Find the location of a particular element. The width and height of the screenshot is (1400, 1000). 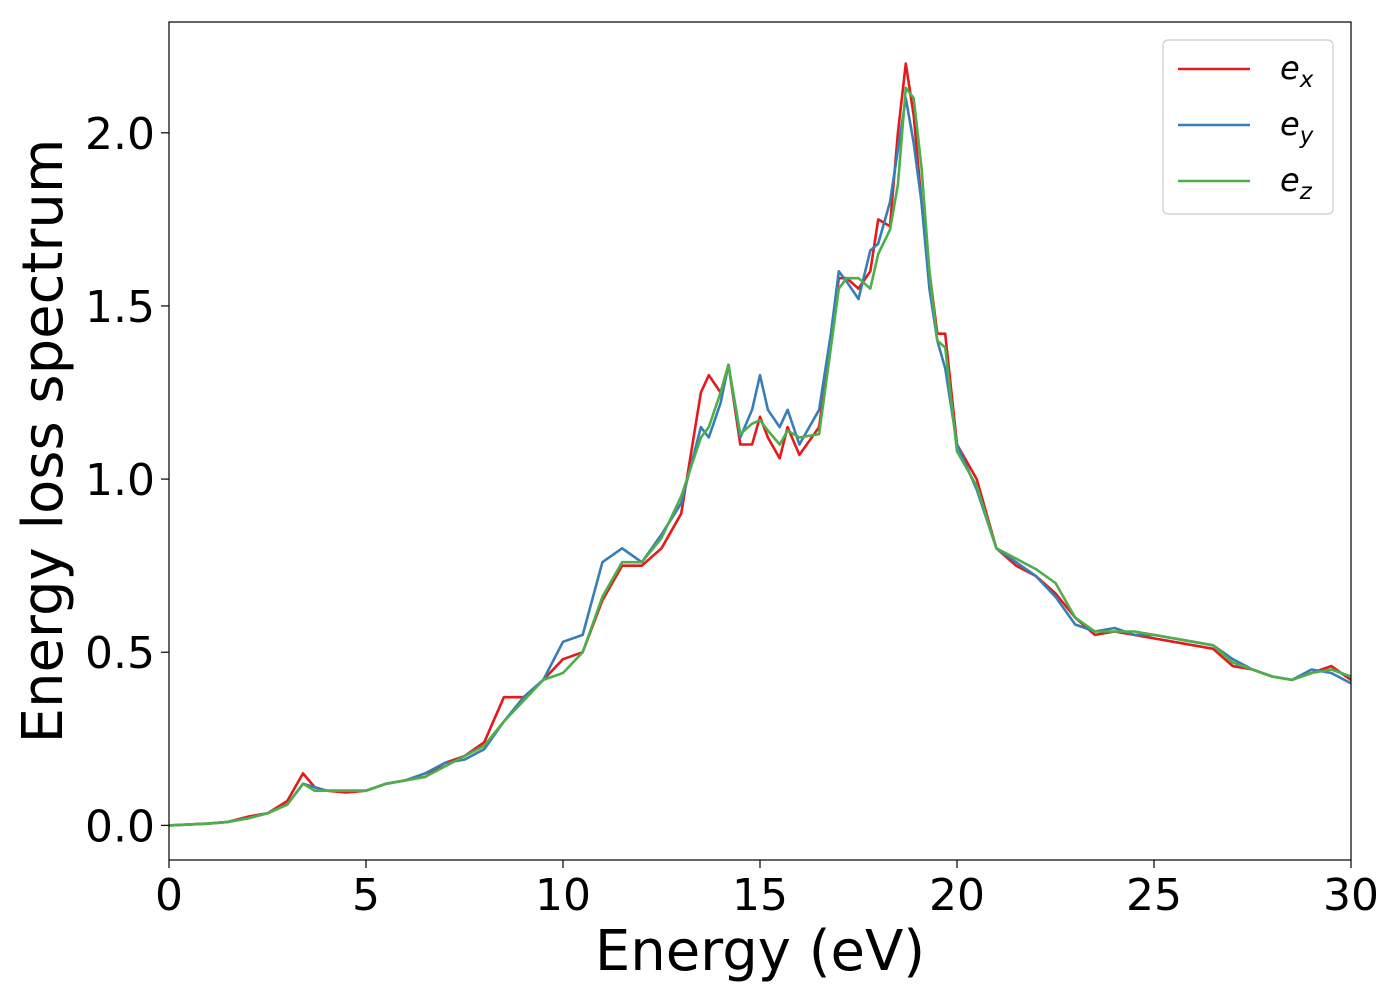

y-tick-label: 1.0 is located at coordinates (120, 480).